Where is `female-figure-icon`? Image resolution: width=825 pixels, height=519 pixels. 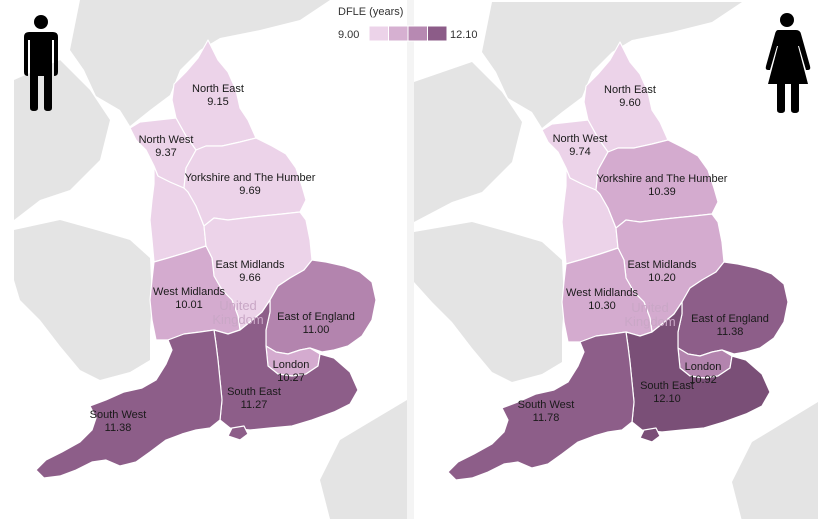
female-figure-icon is located at coordinates (788, 63).